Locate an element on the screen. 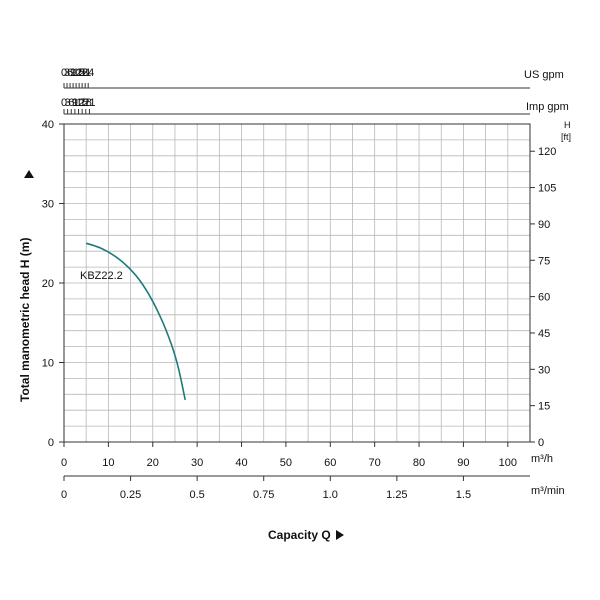 The width and height of the screenshot is (600, 600). right-tick-label: 60 is located at coordinates (544, 298).